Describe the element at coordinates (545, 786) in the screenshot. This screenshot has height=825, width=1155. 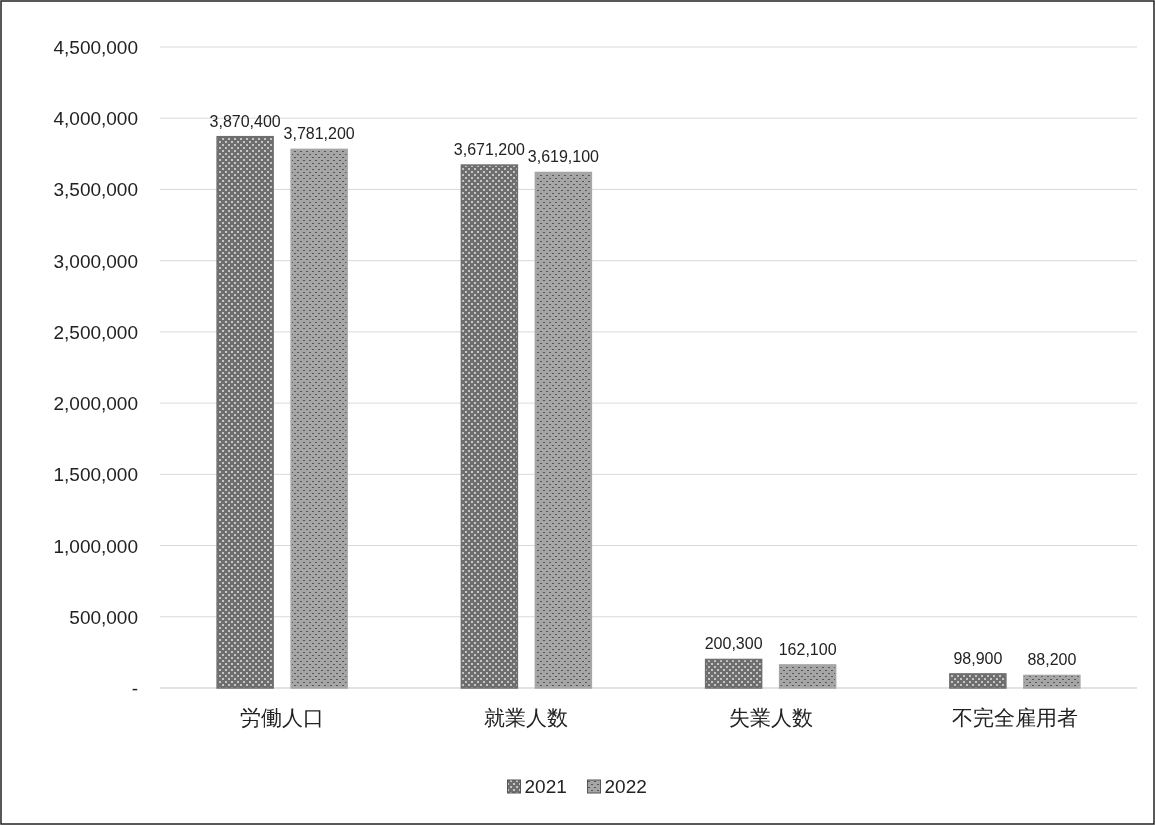
I see `legend-label: 2021` at that location.